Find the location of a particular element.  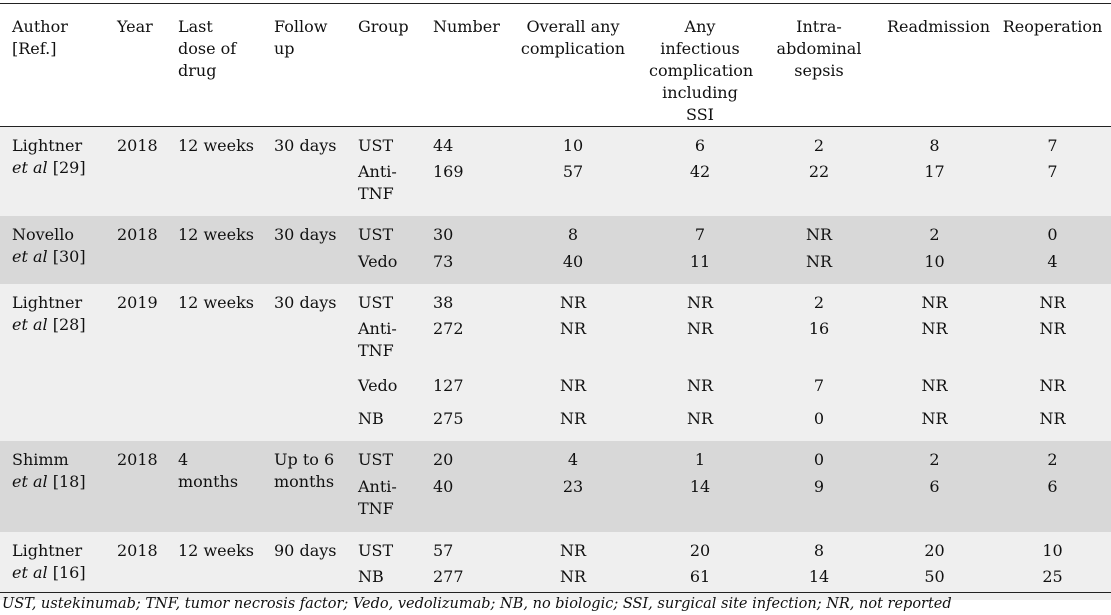

author-ref: et al [29] is located at coordinates (55, 168).